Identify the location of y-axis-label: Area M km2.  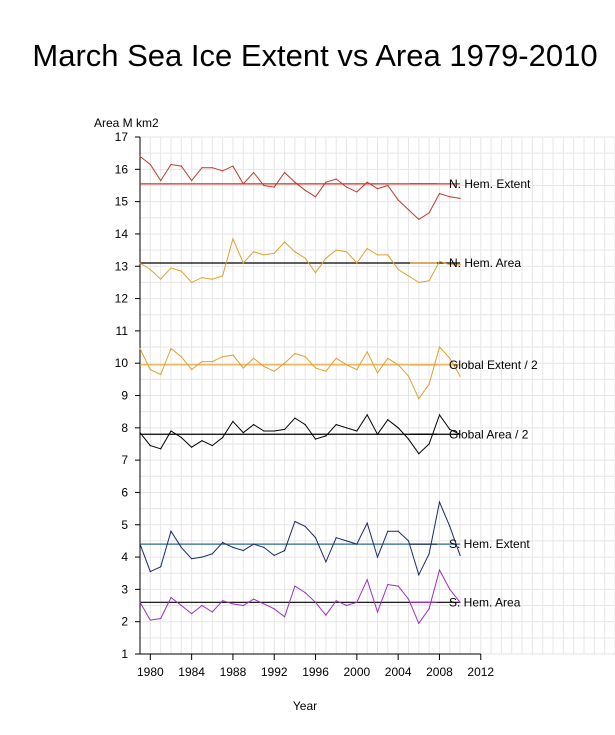
(126, 123).